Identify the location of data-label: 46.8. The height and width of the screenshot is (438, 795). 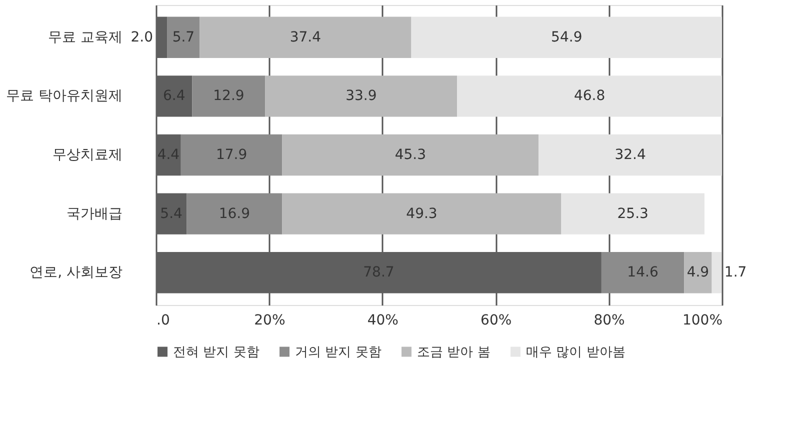
(590, 96).